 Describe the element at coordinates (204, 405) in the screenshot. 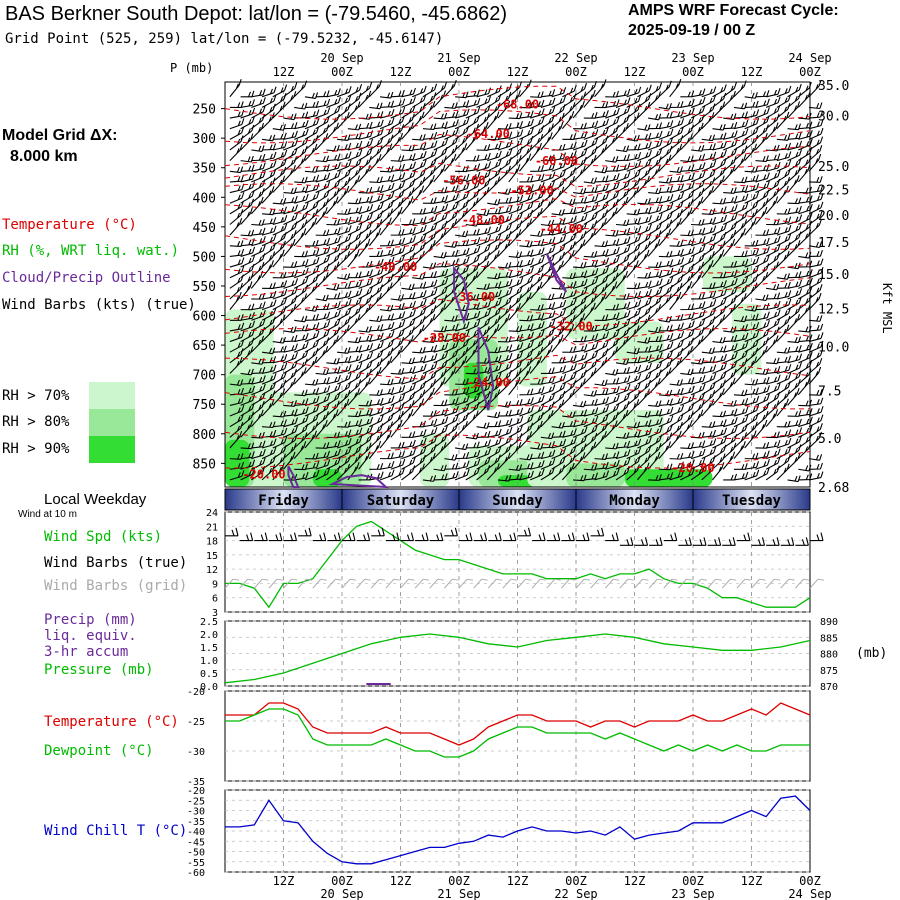

I see `pressure-tick-label: 750` at that location.